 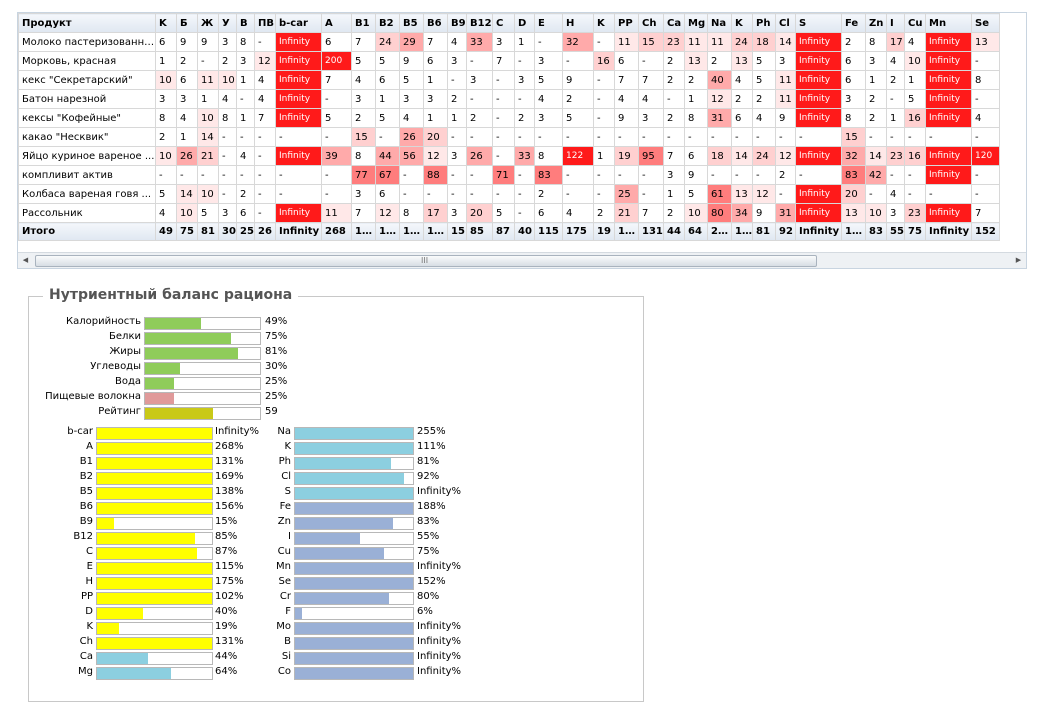 I want to click on total-cell: 92, so click(x=785, y=231).